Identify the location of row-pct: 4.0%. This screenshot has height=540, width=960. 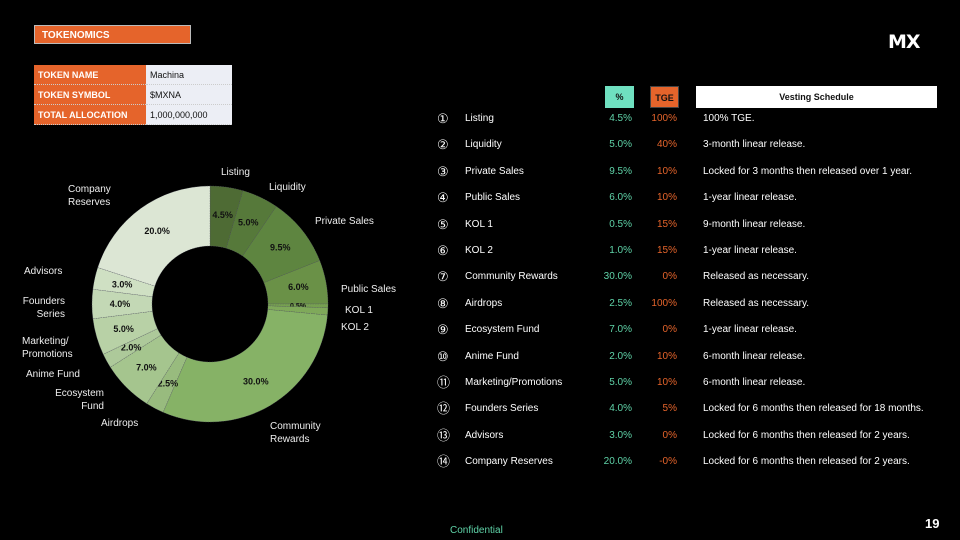
(620, 409).